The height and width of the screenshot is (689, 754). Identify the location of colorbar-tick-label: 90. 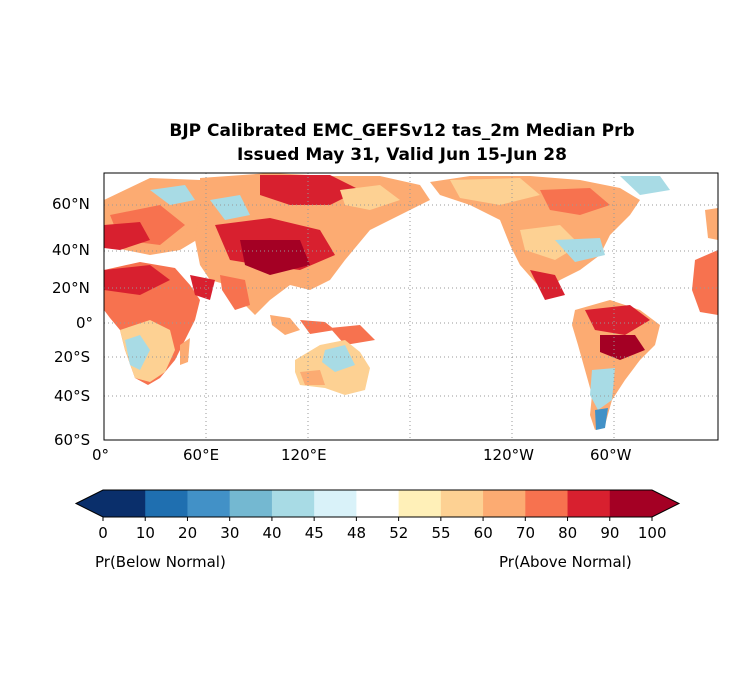
(610, 533).